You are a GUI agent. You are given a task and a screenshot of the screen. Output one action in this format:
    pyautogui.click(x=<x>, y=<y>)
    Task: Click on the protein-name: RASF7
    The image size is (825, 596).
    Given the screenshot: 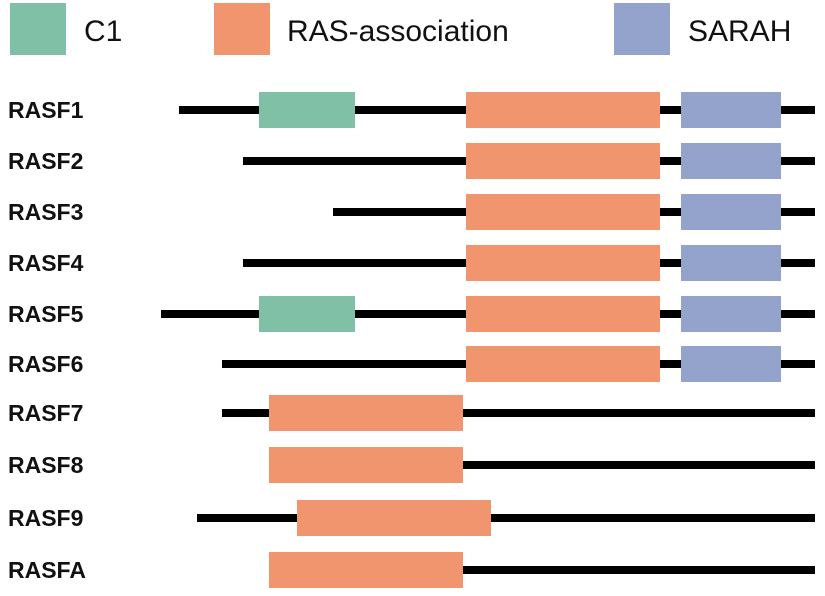 What is the action you would take?
    pyautogui.click(x=45, y=413)
    